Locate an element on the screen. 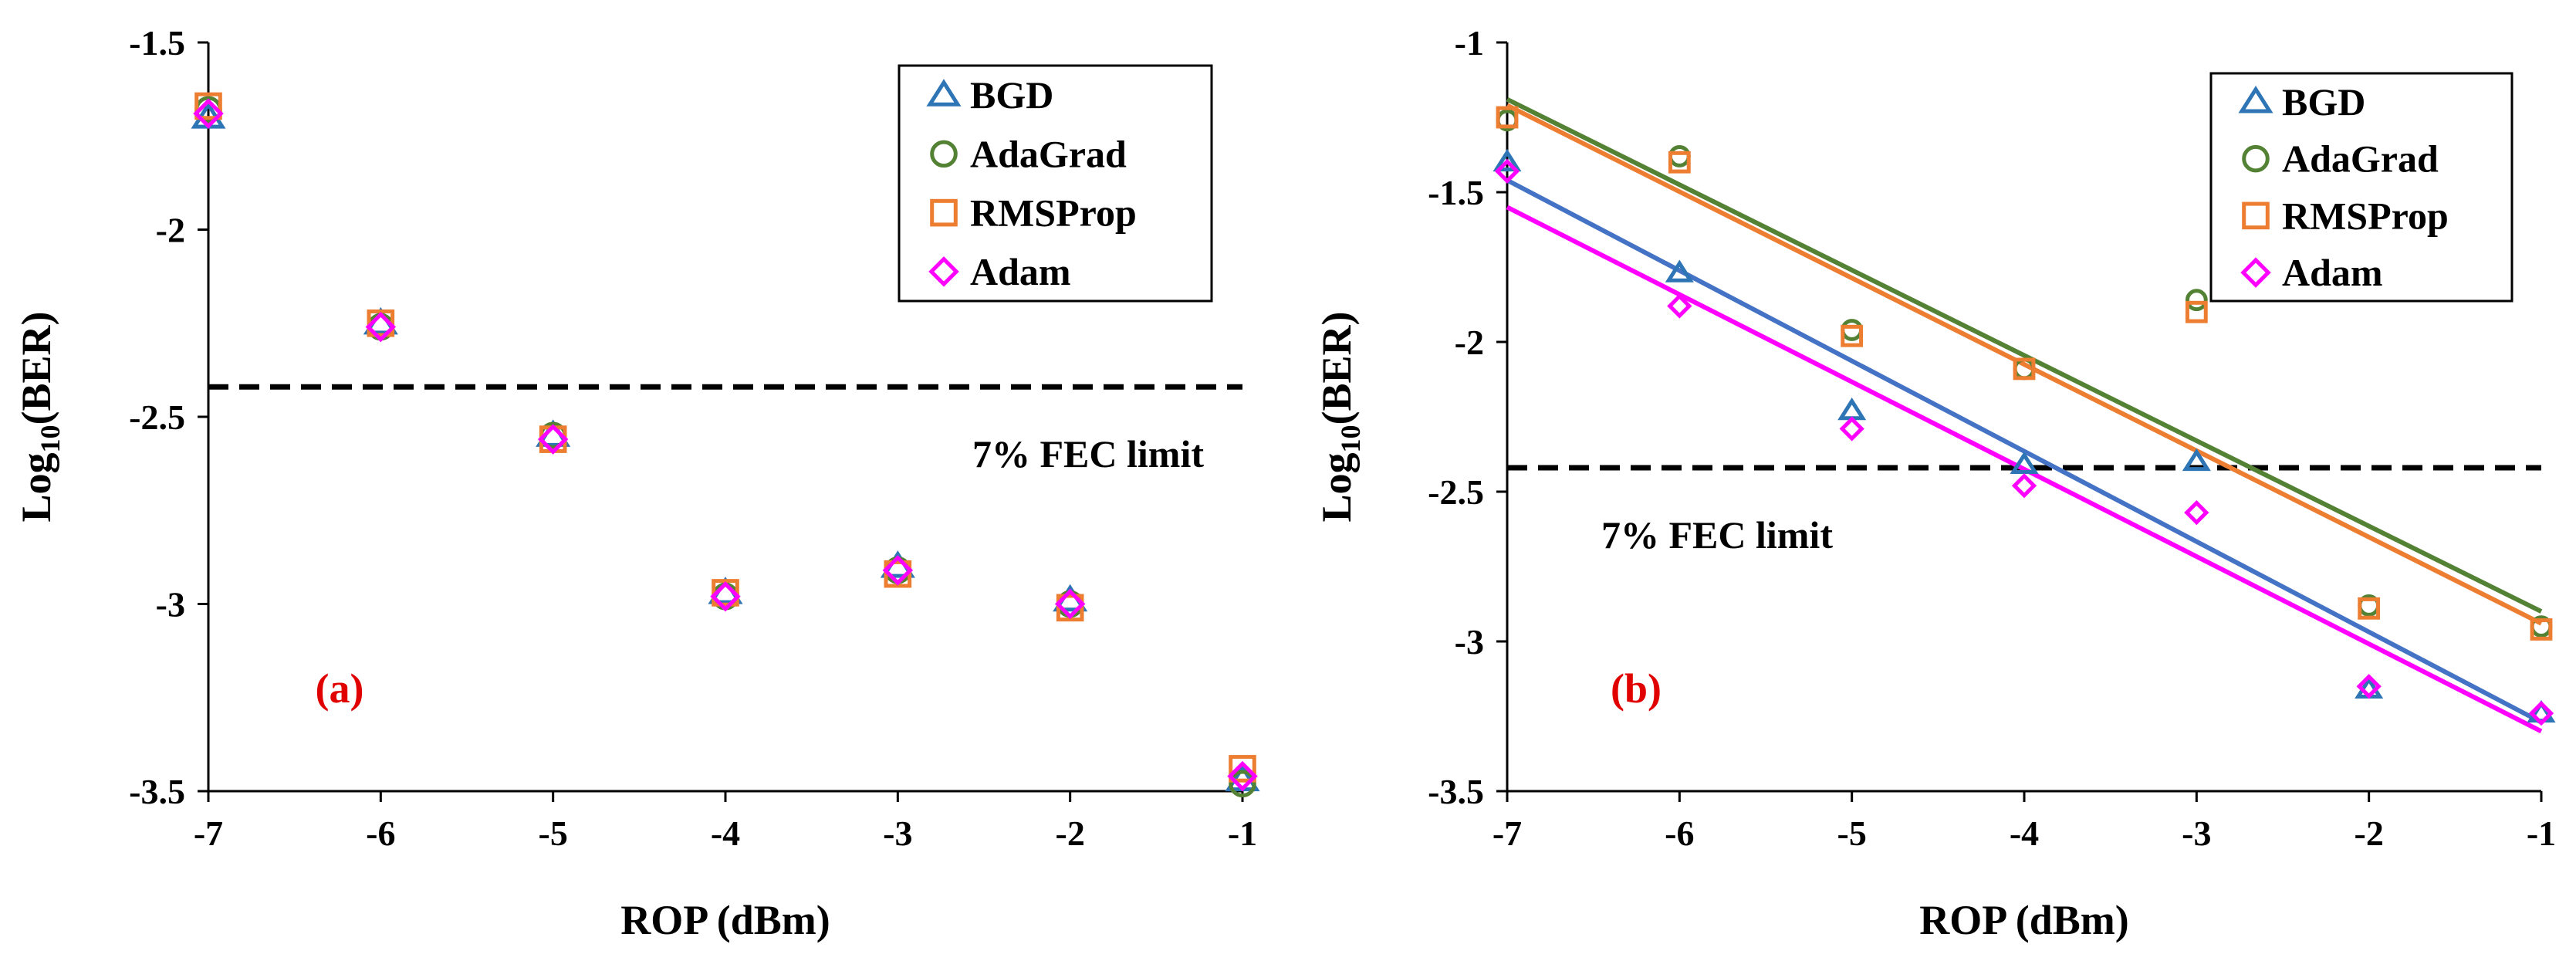 The width and height of the screenshot is (2576, 971). panel-label: (b) is located at coordinates (1637, 688).